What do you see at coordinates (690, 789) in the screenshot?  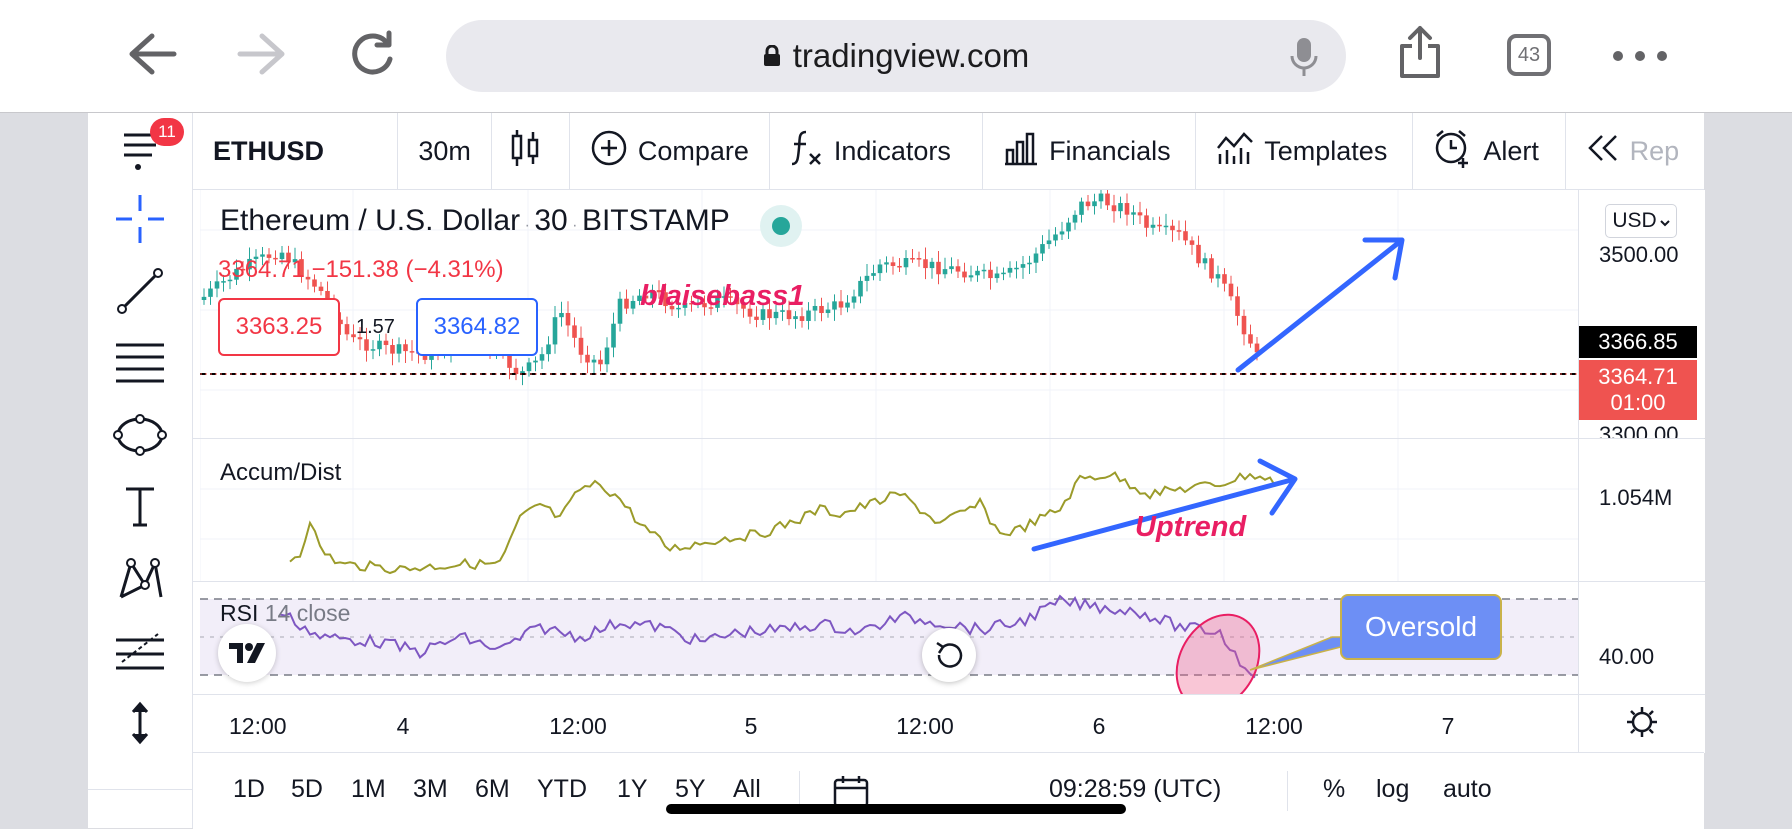 I see `range-5y-button: 5Y` at bounding box center [690, 789].